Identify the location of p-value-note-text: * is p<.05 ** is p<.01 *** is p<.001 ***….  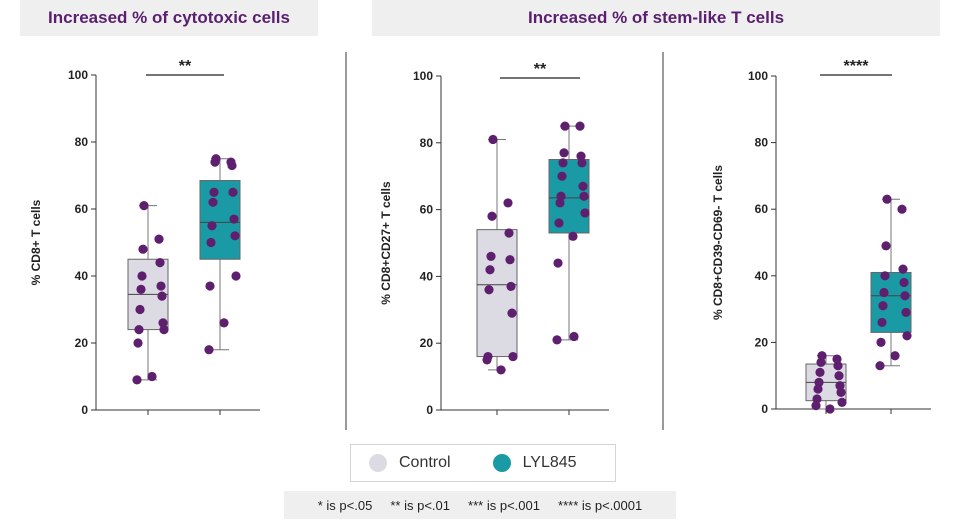
(480, 505).